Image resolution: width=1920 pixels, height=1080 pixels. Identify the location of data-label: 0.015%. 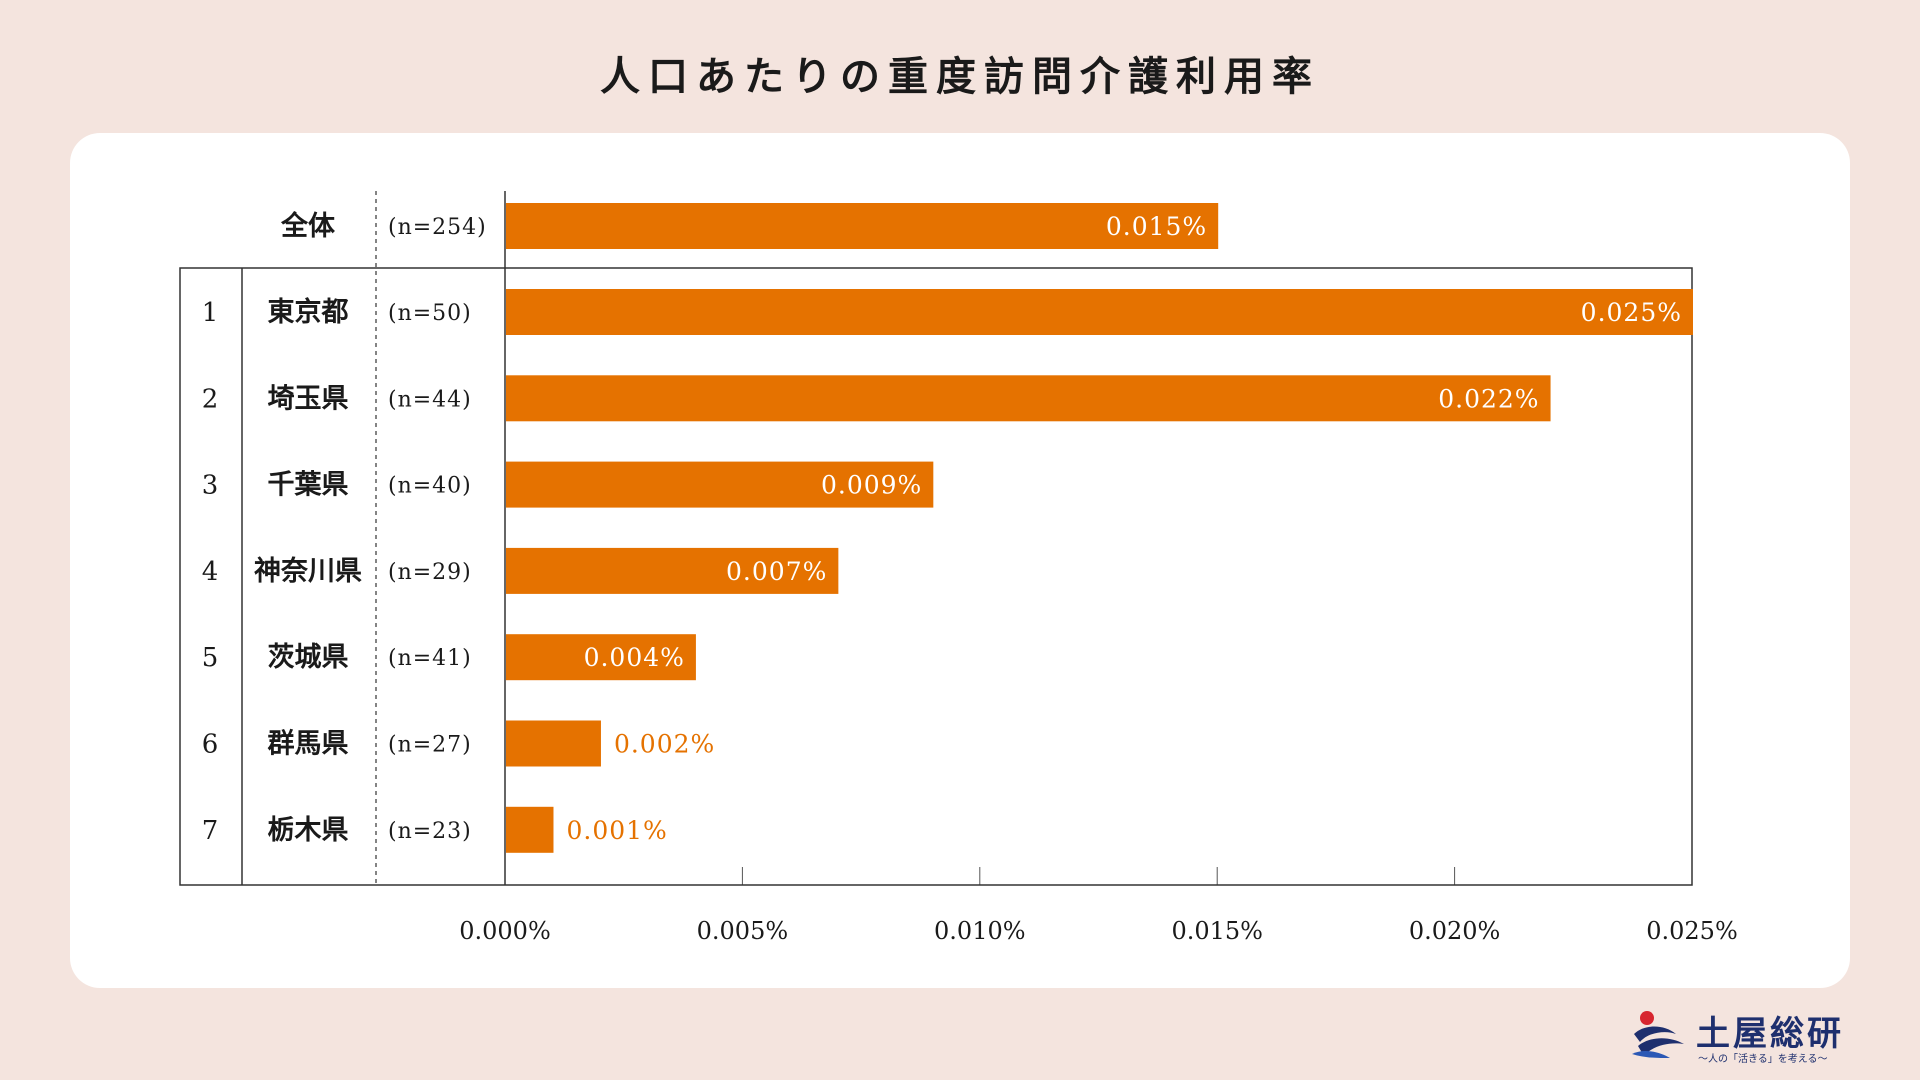
(1156, 226).